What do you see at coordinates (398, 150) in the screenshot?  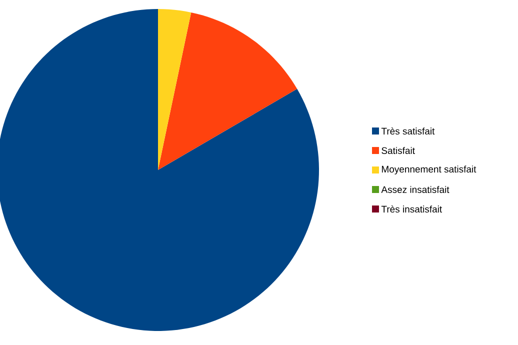 I see `legend-label: Satisfait` at bounding box center [398, 150].